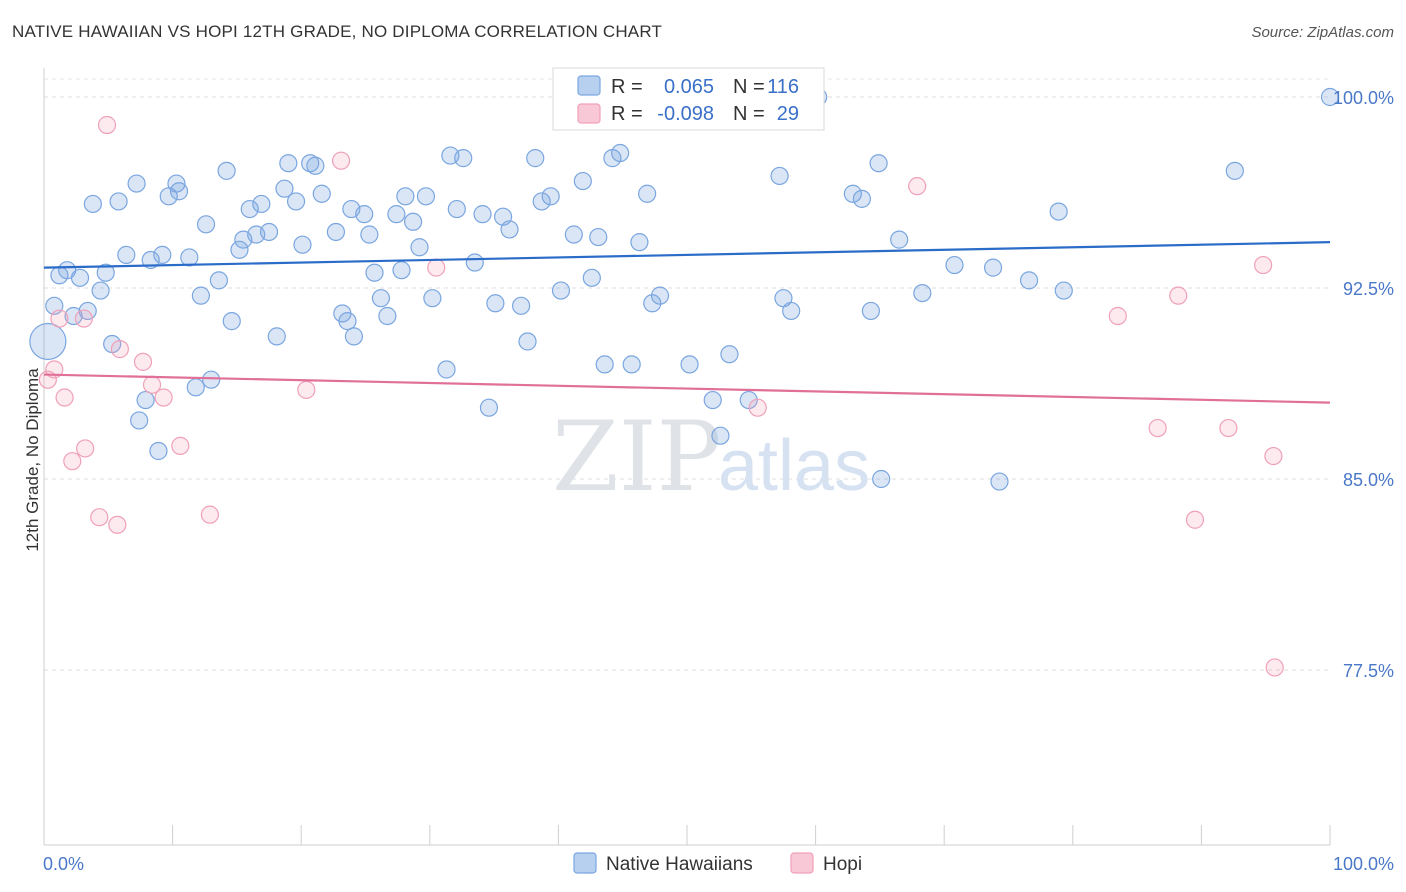  Describe the element at coordinates (627, 114) in the screenshot. I see `stats-r-label-2: R =` at that location.